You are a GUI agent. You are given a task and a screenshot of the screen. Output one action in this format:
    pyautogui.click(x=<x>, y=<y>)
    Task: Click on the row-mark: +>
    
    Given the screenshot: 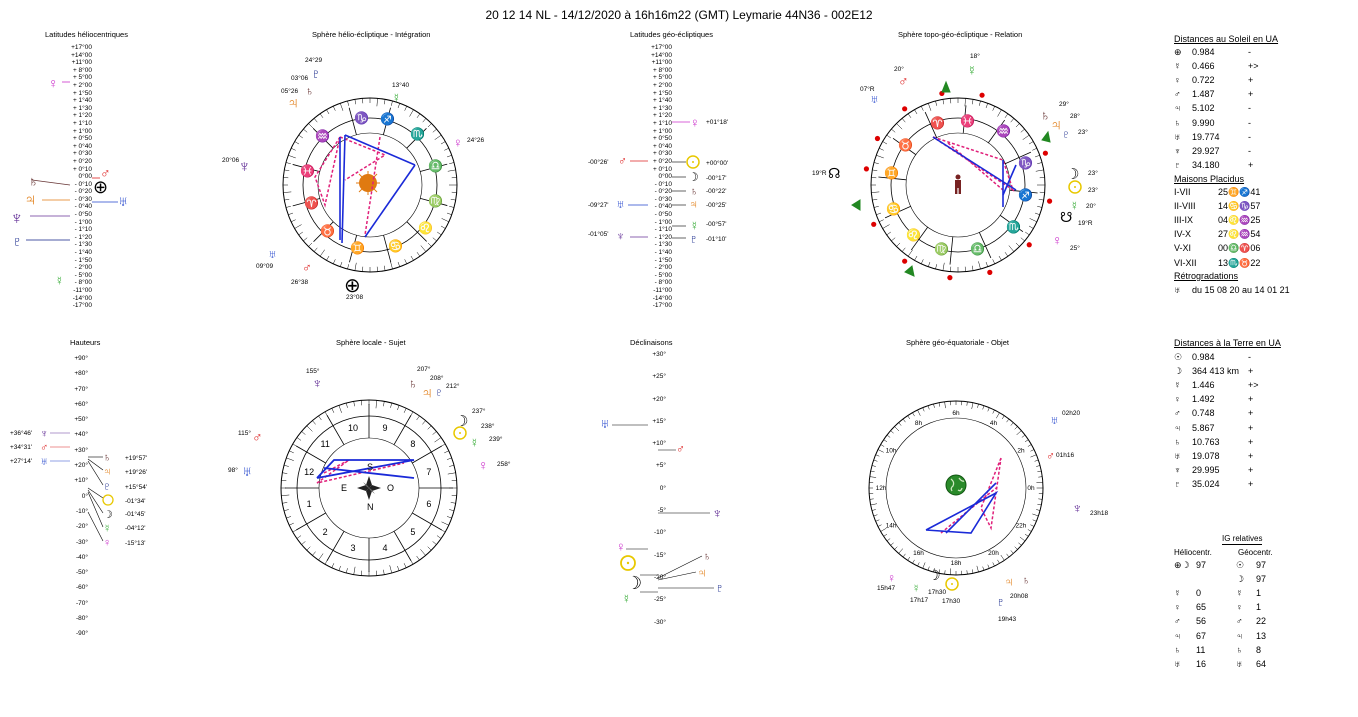 What is the action you would take?
    pyautogui.click(x=1253, y=385)
    